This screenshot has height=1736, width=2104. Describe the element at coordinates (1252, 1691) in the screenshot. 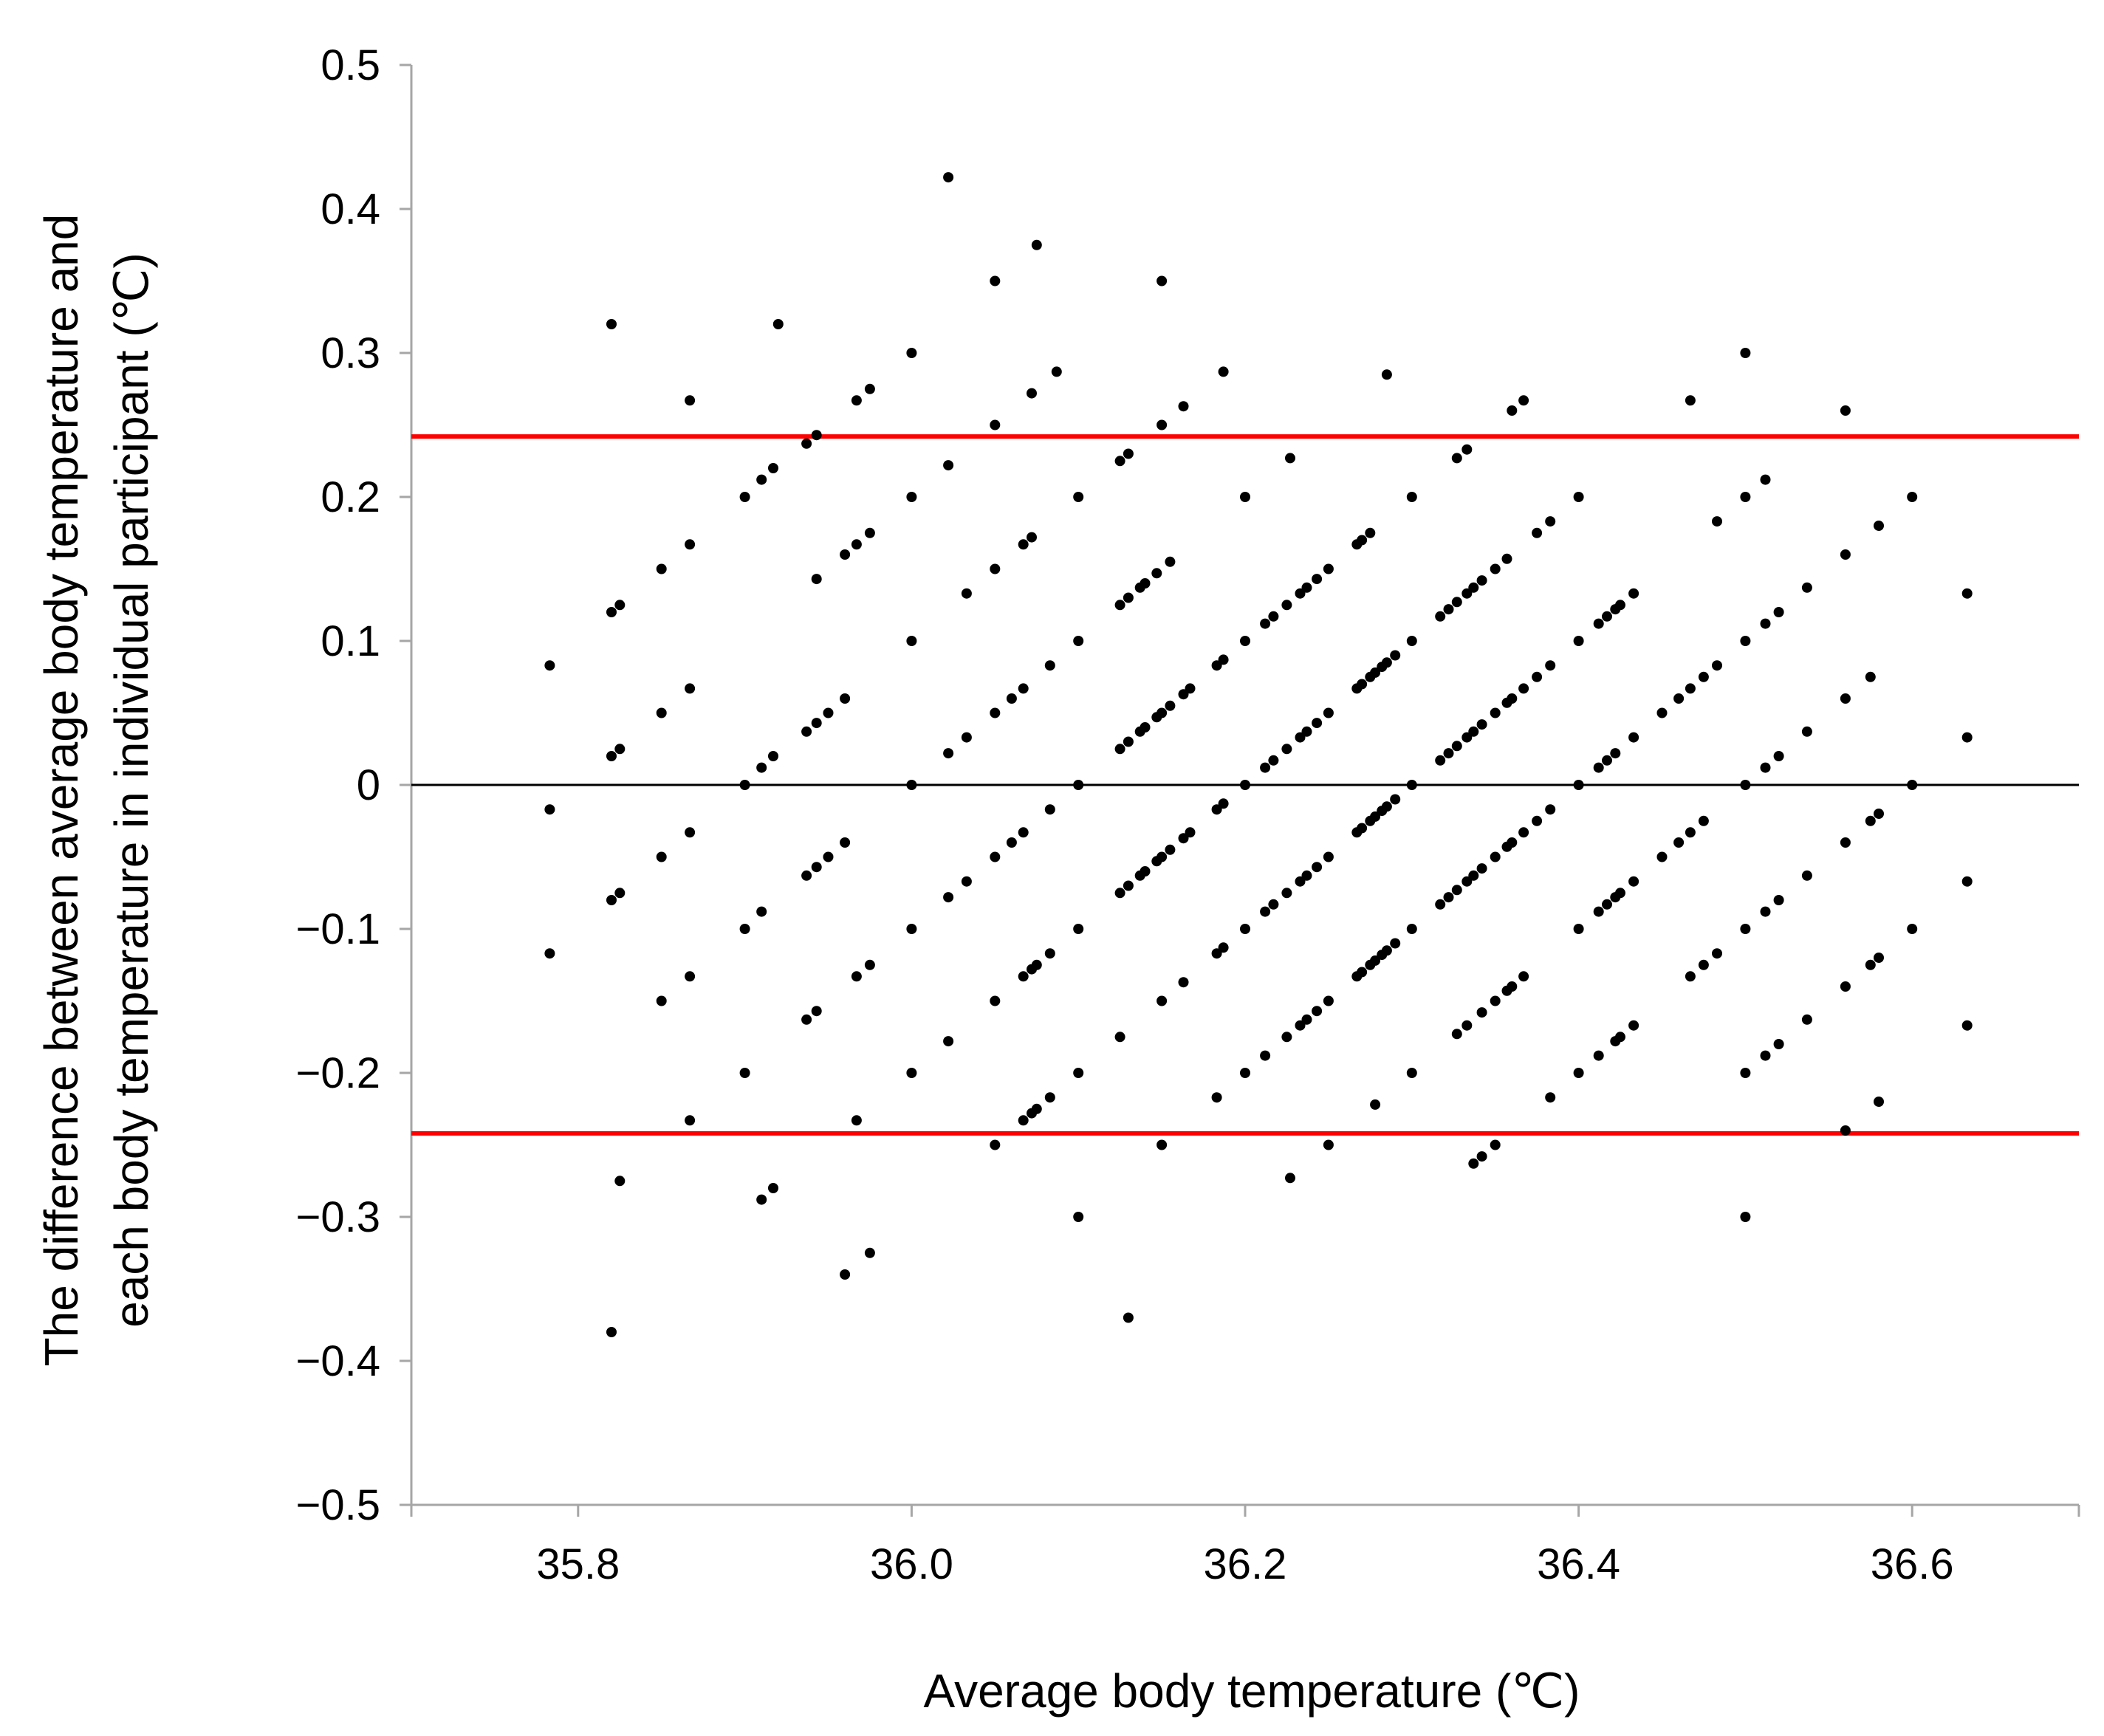

I see `x-axis-title: Average body temperature (℃)` at that location.